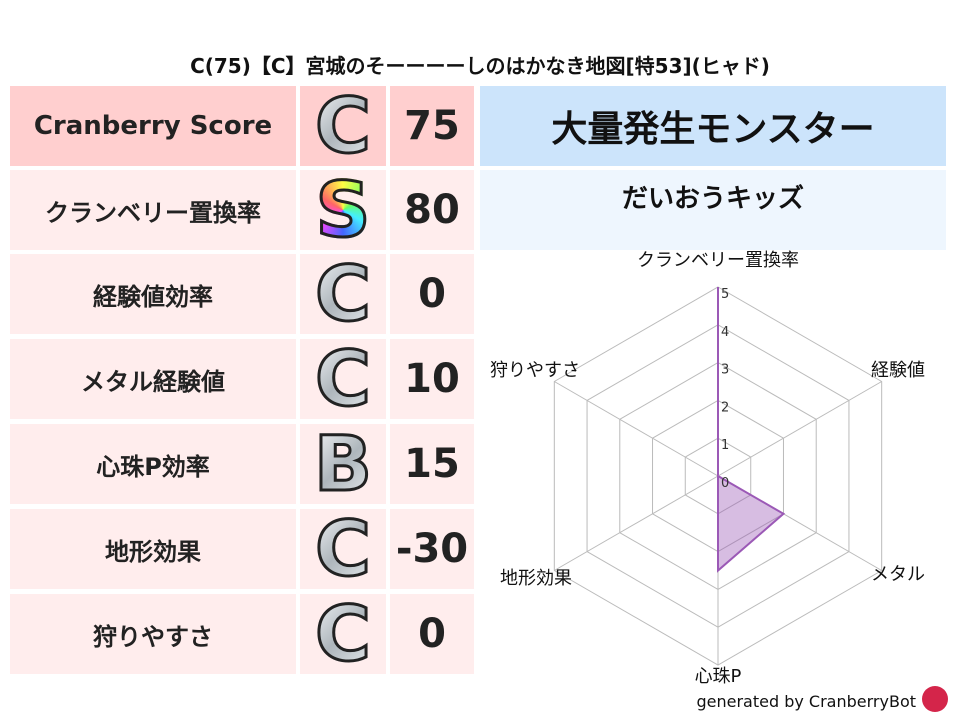 The image size is (960, 720). Describe the element at coordinates (153, 464) in the screenshot. I see `row-label: 心珠P効率` at that location.